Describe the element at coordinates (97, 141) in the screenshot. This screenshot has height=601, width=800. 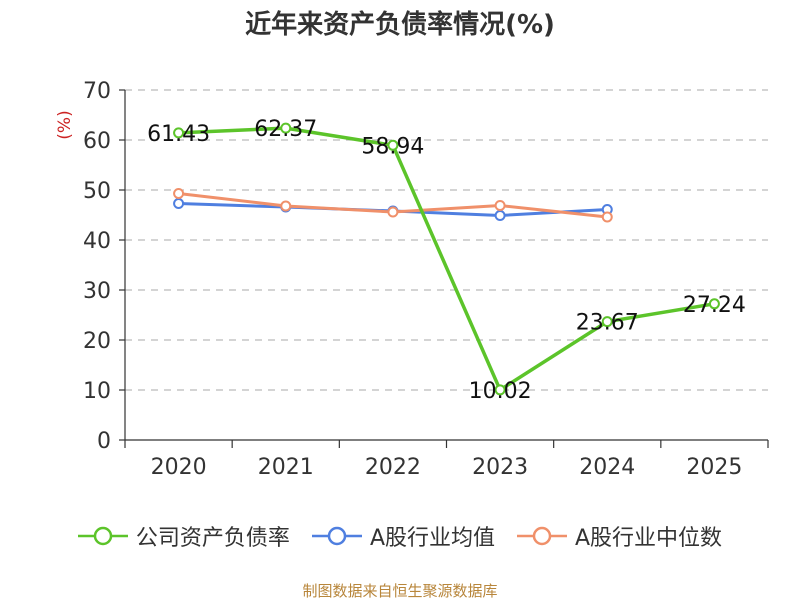
I see `y-tick-label: 60` at that location.